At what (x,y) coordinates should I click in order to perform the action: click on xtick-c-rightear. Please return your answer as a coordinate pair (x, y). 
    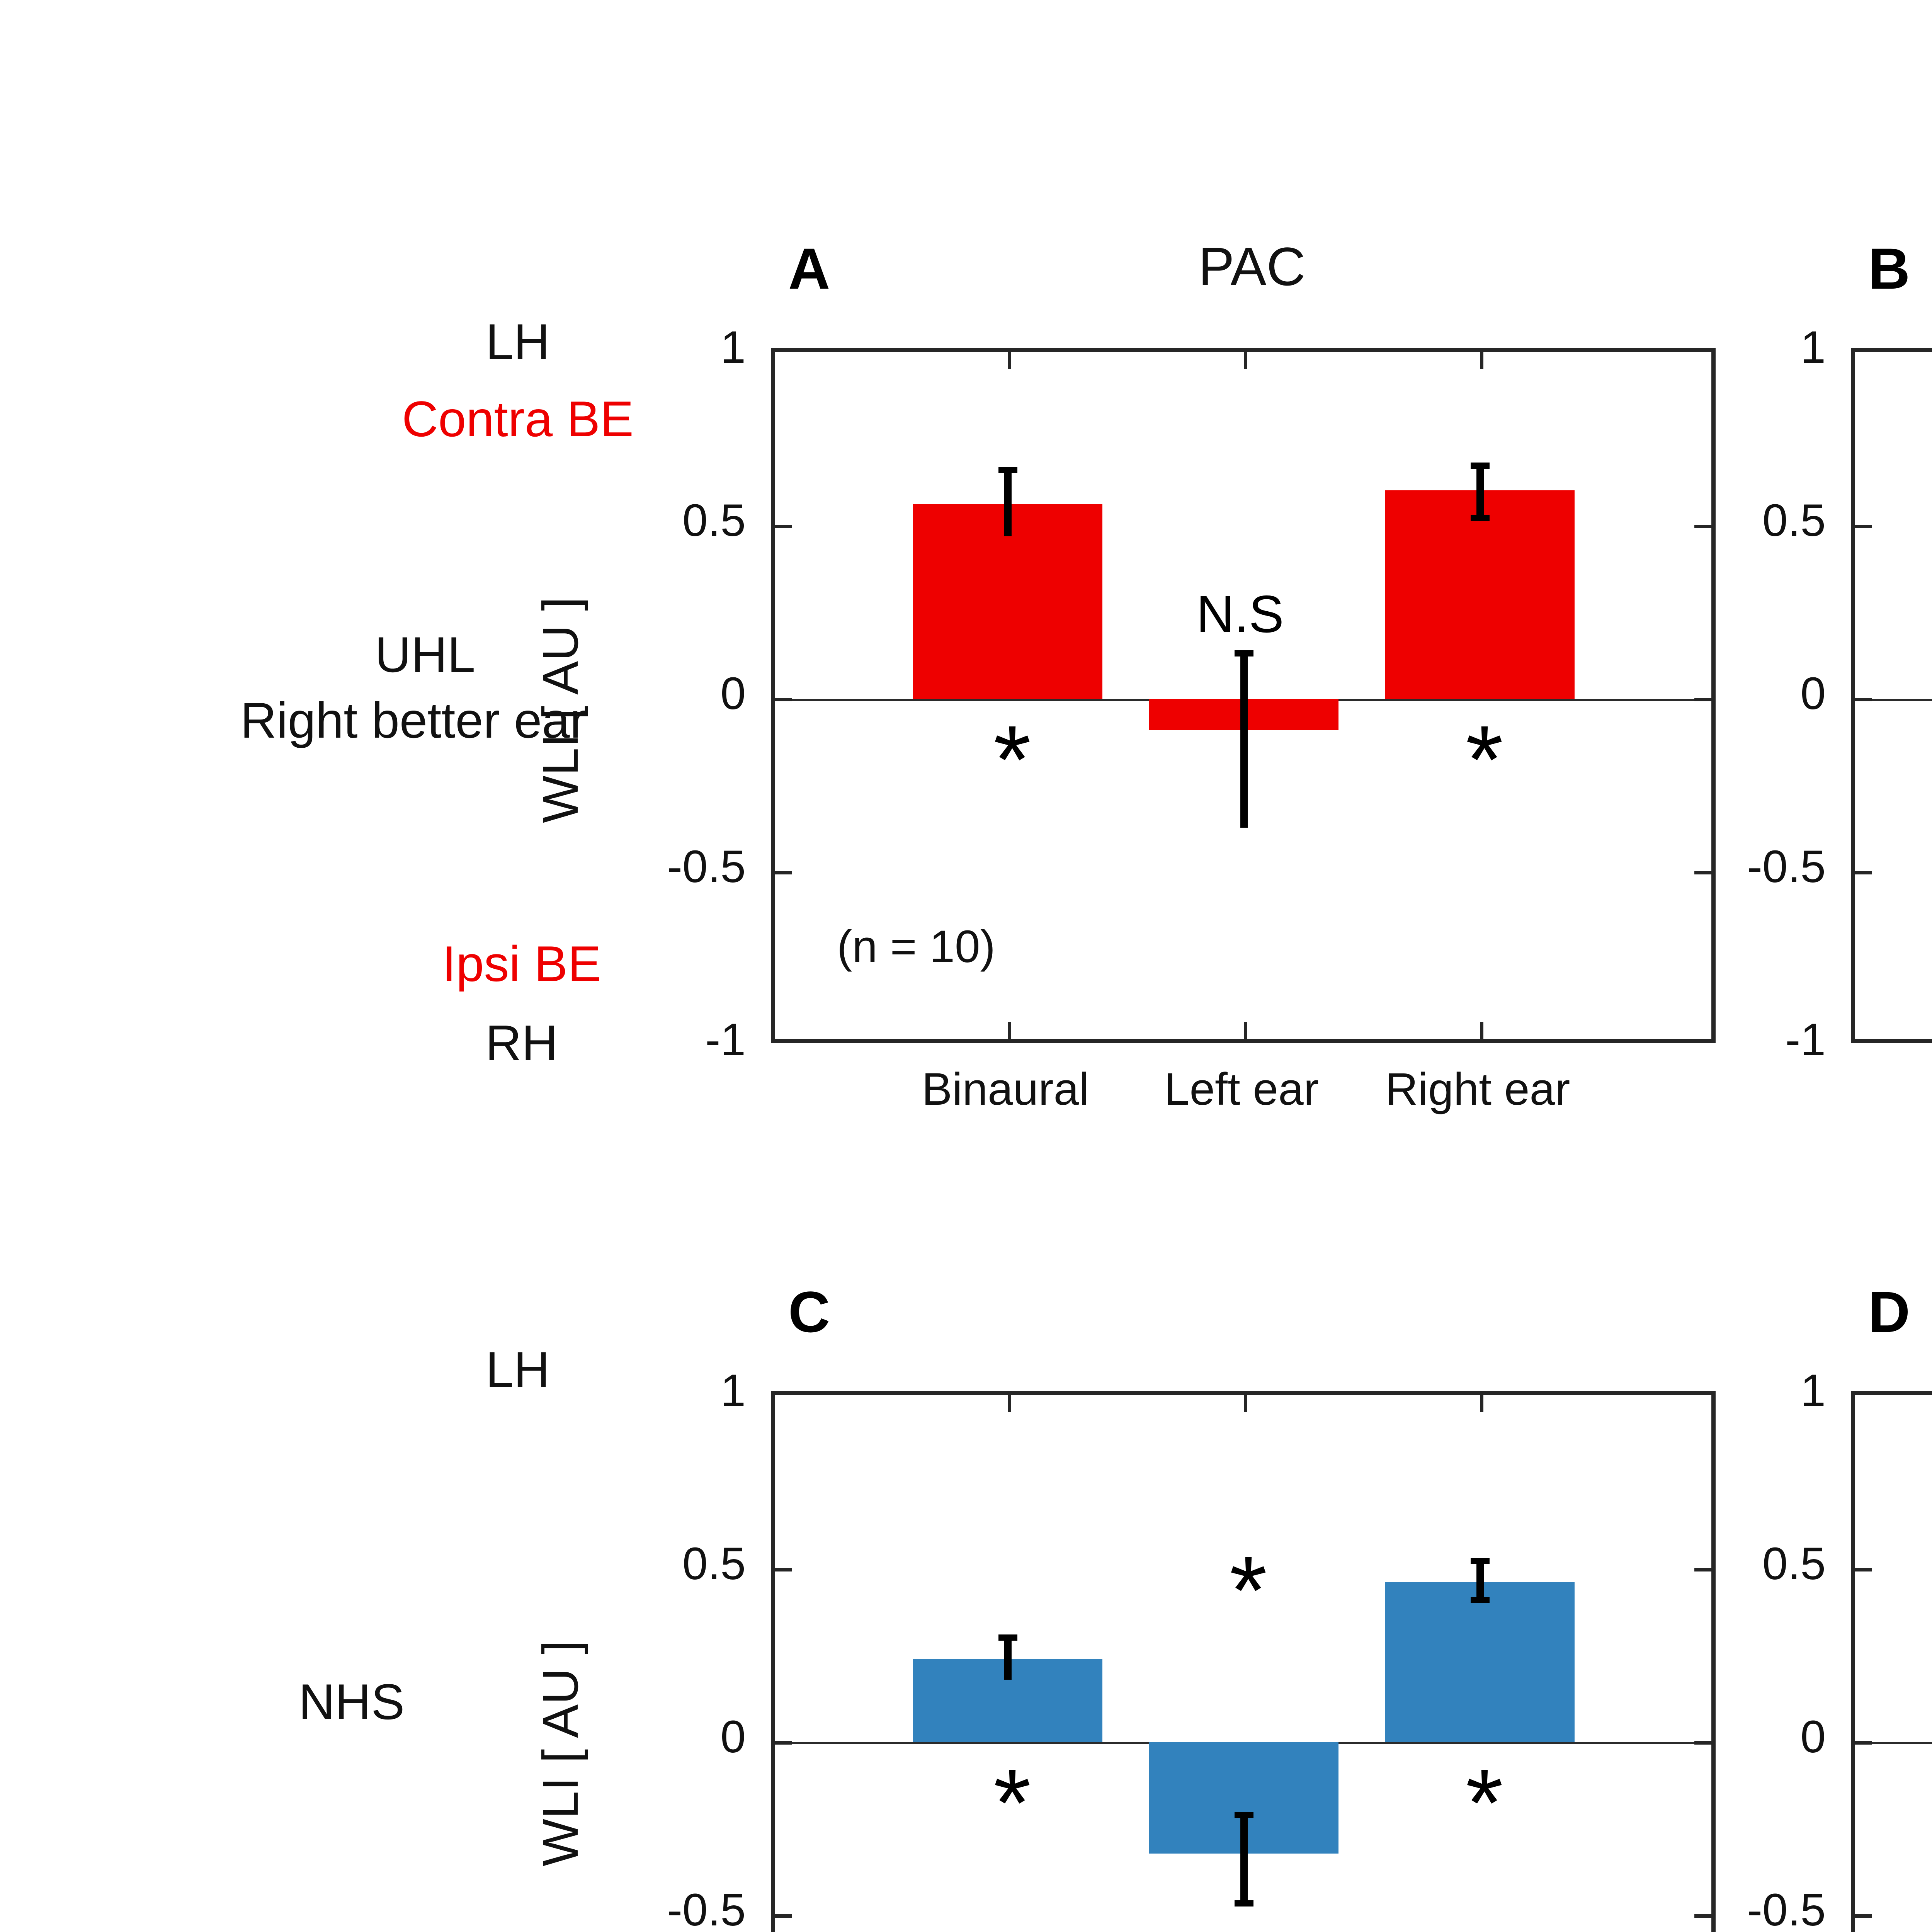
    Looking at the image, I should click on (1482, 1404).